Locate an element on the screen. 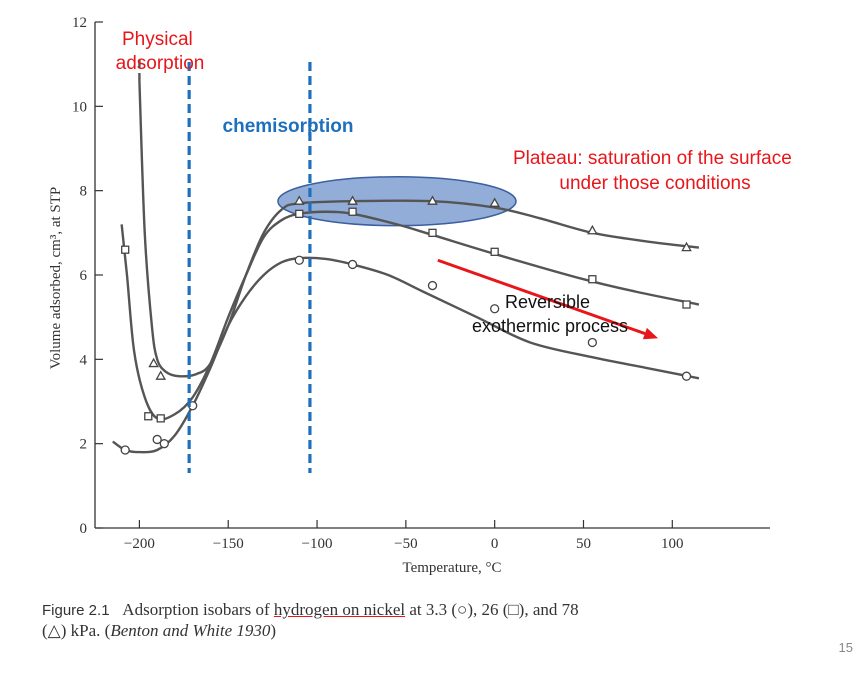  y-axis-title: Volume adsorbed, cm³, at STP is located at coordinates (56, 278).